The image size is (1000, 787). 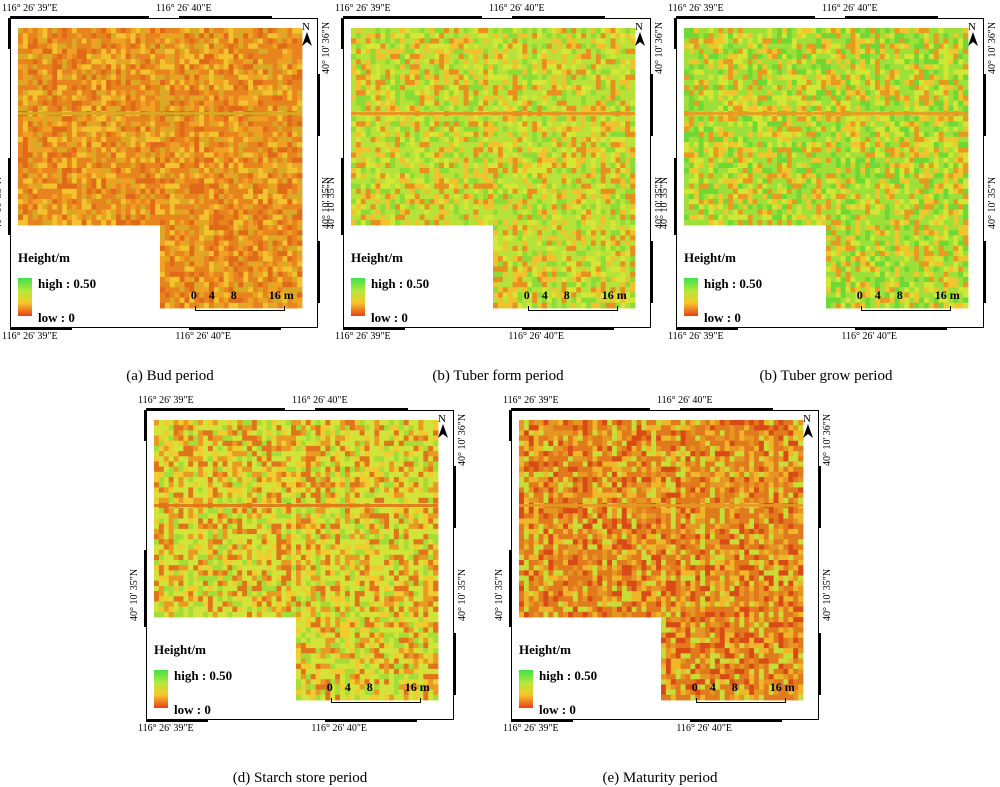 What do you see at coordinates (826, 376) in the screenshot?
I see `panel-caption: (b) Tuber grow period` at bounding box center [826, 376].